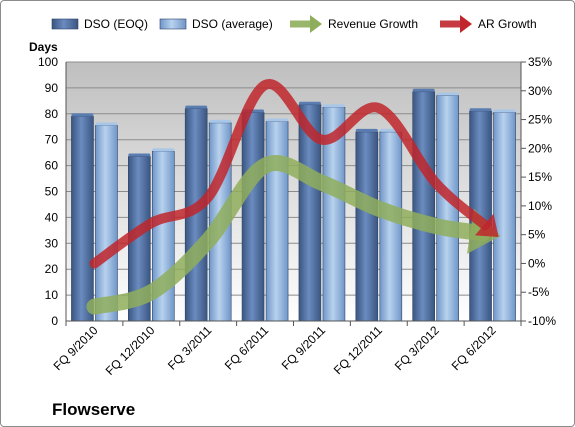 The width and height of the screenshot is (575, 427). Describe the element at coordinates (232, 24) in the screenshot. I see `legend-label: DSO (average)` at that location.